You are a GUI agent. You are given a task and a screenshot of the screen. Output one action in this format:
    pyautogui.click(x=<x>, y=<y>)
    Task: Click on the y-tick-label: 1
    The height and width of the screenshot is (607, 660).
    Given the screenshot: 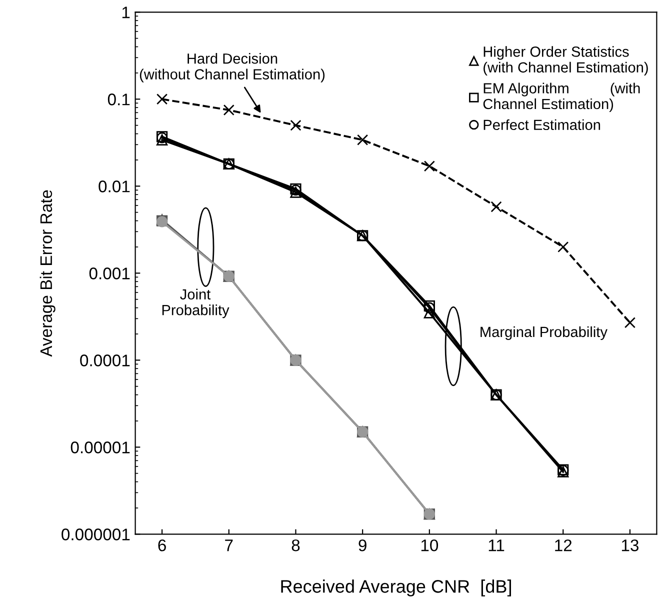 What is the action you would take?
    pyautogui.click(x=126, y=12)
    